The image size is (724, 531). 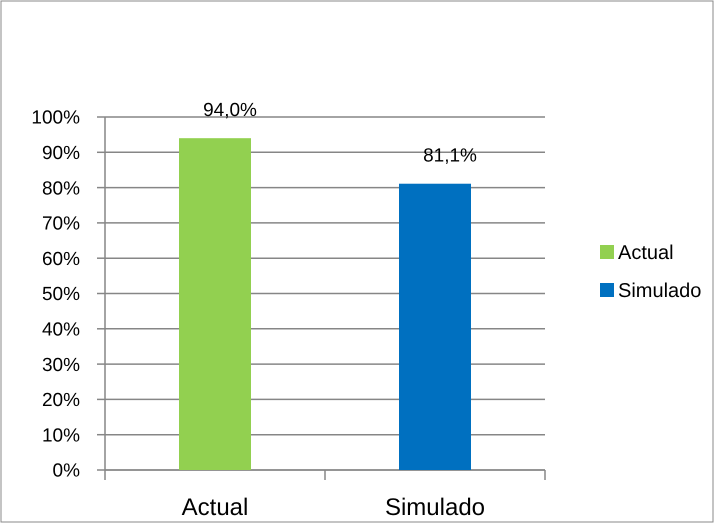 What do you see at coordinates (450, 156) in the screenshot?
I see `data-label: 81,1%` at bounding box center [450, 156].